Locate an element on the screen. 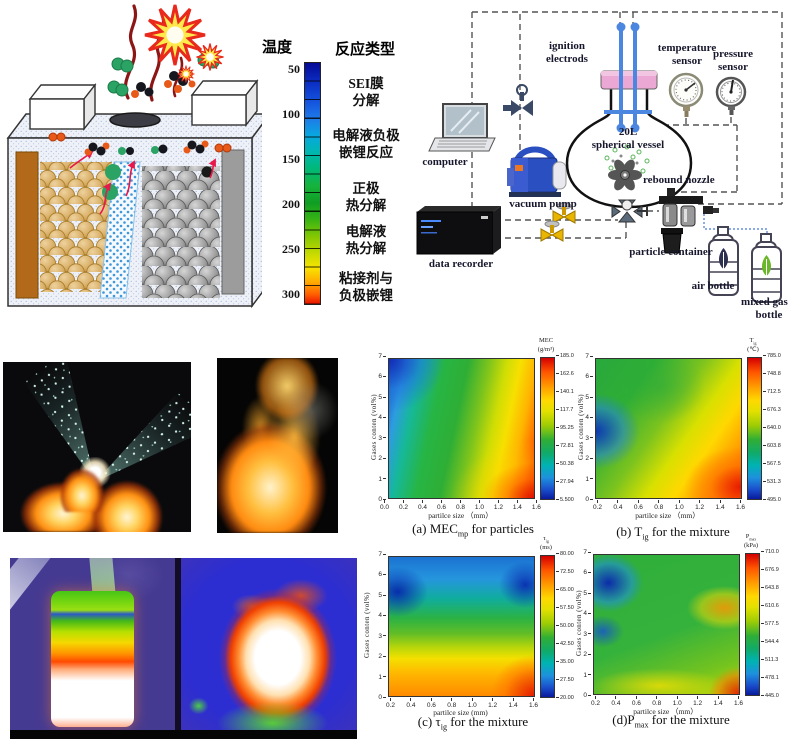 The width and height of the screenshot is (788, 742). subfigure-caption: (d)Pmax for the mixture is located at coordinates (671, 721).